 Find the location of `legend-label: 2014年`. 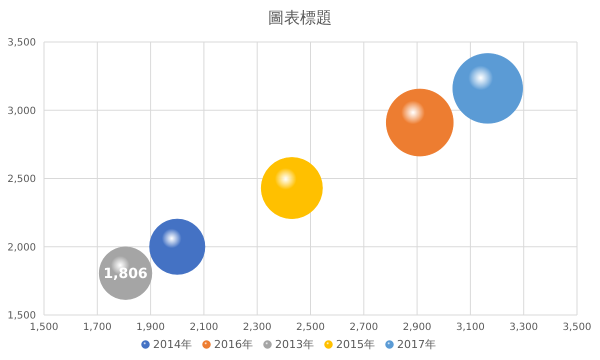

legend-label: 2014年 is located at coordinates (172, 344).